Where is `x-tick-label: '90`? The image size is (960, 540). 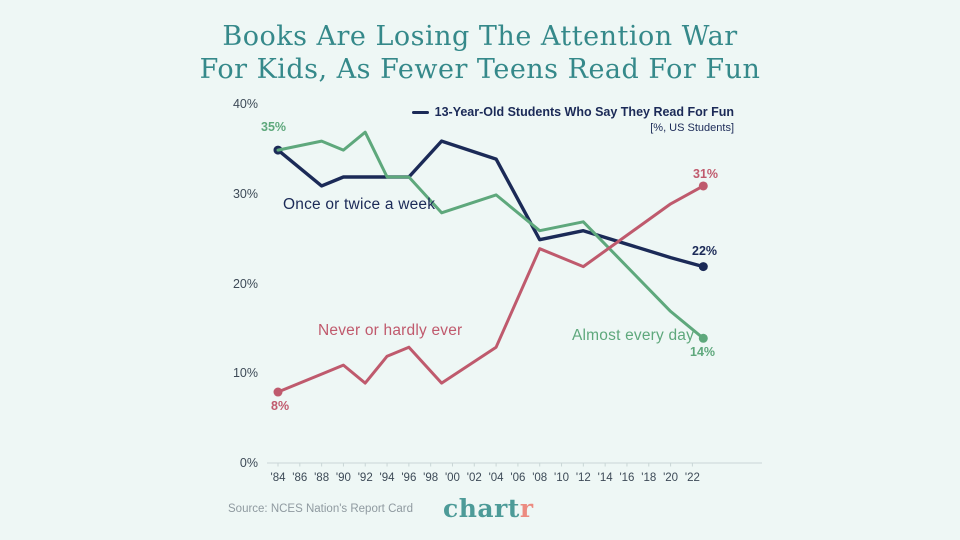
x-tick-label: '90 is located at coordinates (343, 478).